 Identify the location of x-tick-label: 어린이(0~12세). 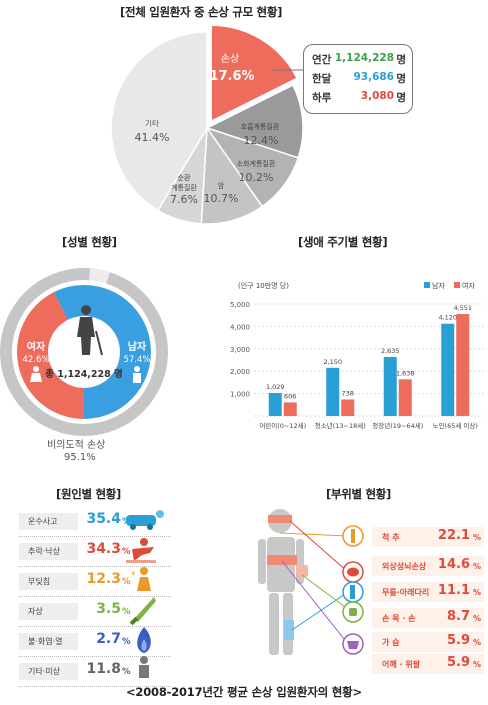
(282, 425).